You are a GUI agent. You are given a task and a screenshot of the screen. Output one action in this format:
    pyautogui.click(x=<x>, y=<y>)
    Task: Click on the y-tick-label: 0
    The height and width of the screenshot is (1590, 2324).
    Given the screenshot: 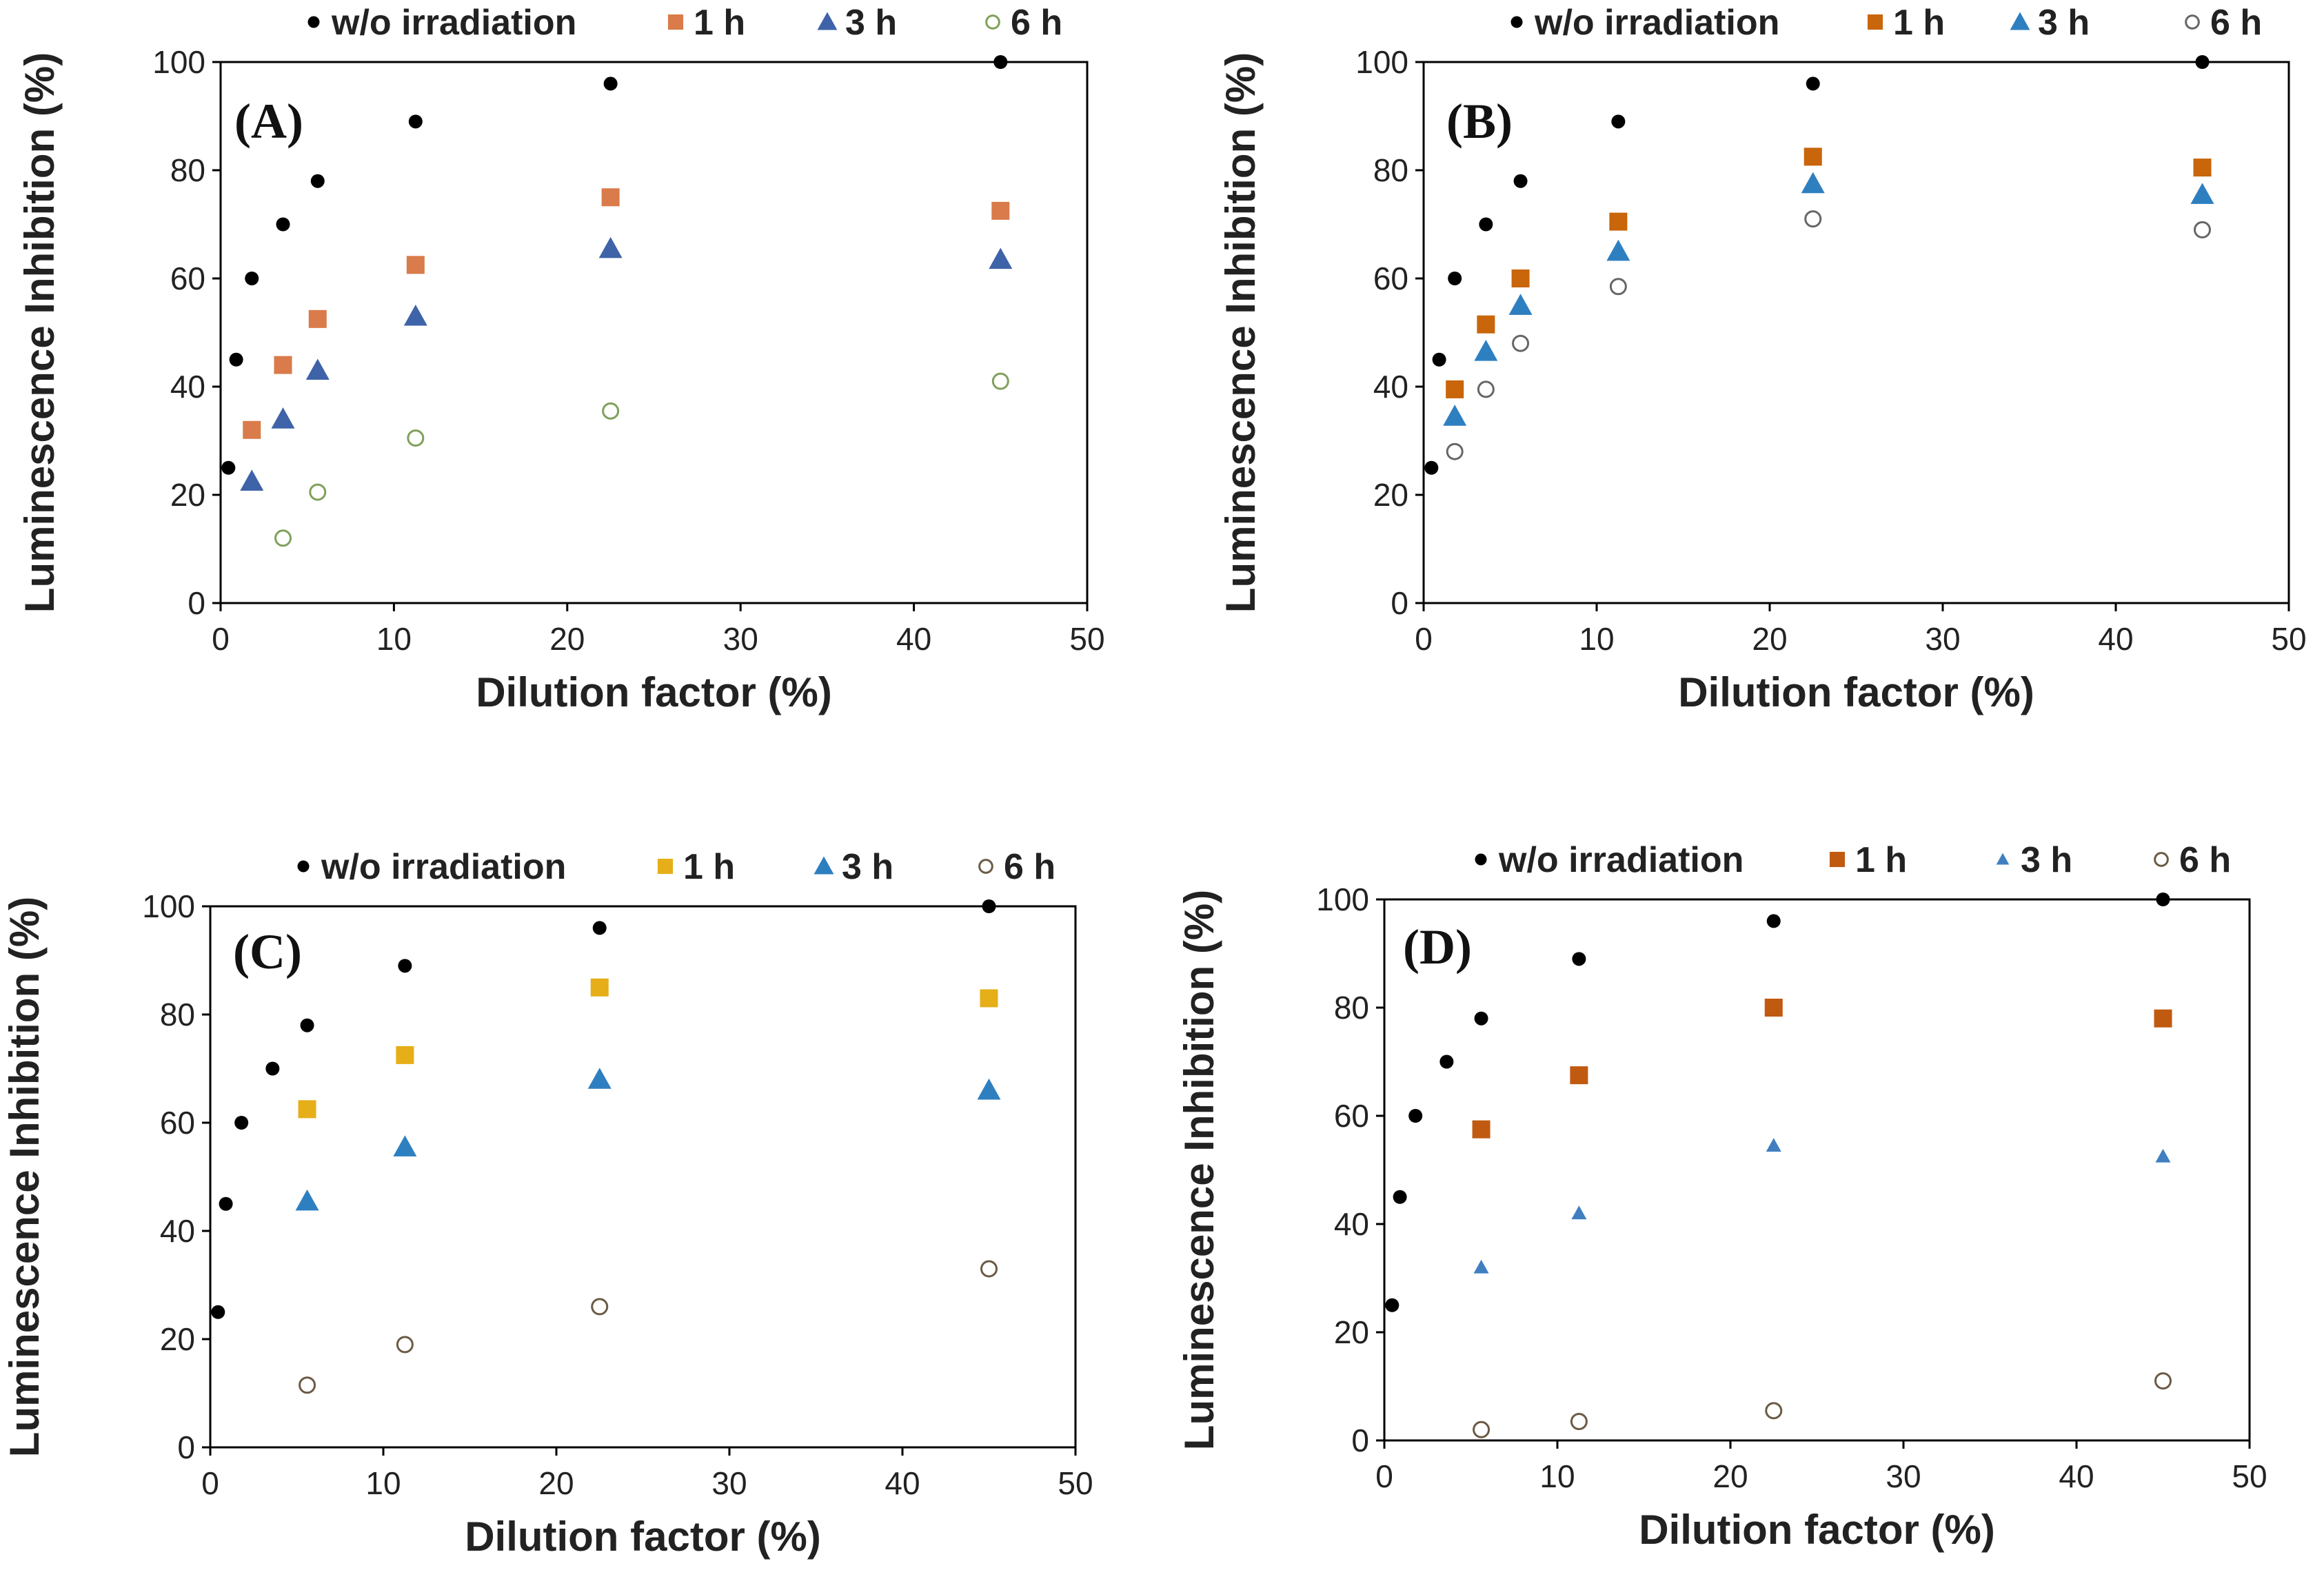 What is the action you would take?
    pyautogui.click(x=196, y=603)
    